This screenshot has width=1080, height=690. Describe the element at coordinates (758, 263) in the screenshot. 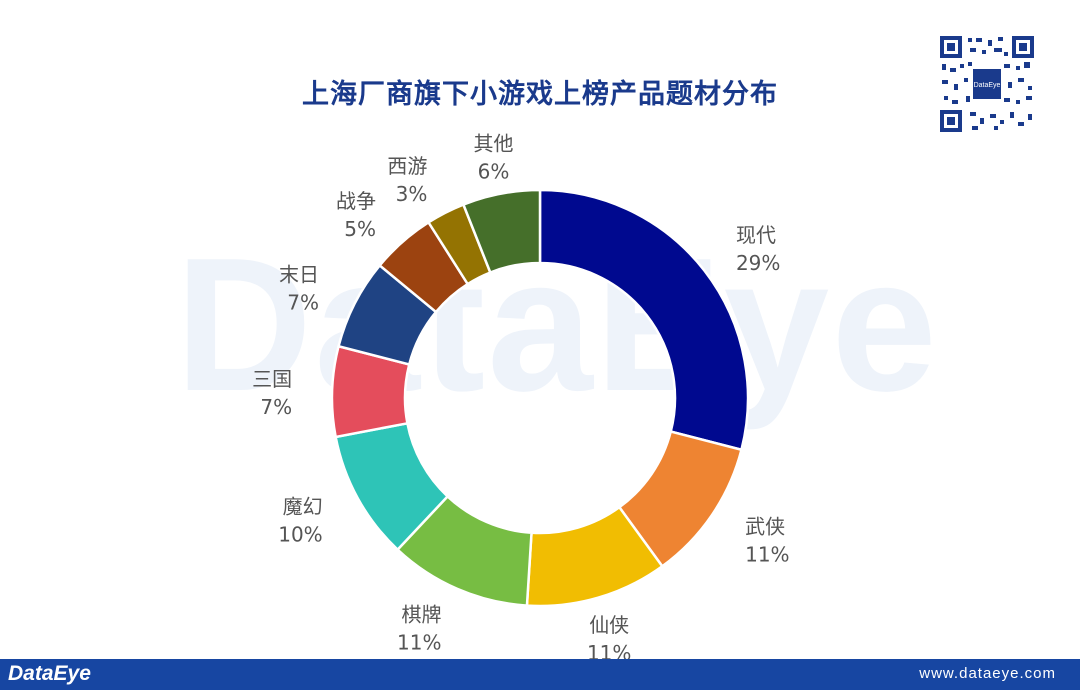

I see `slice-value-1: 29%` at that location.